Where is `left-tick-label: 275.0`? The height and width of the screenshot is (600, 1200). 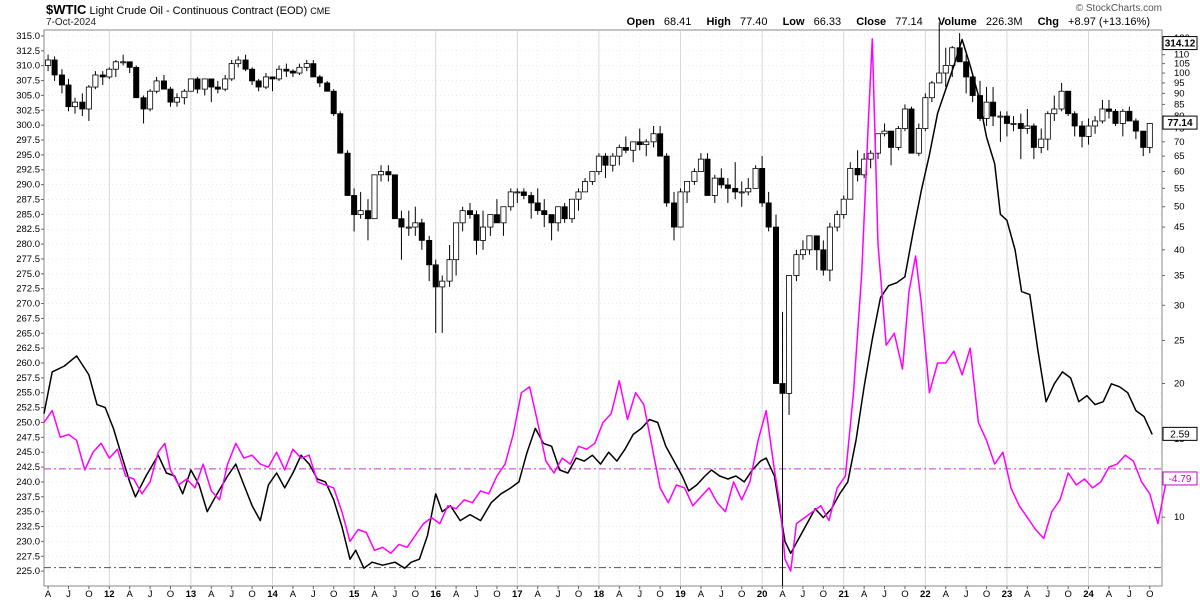 left-tick-label: 275.0 is located at coordinates (28, 274).